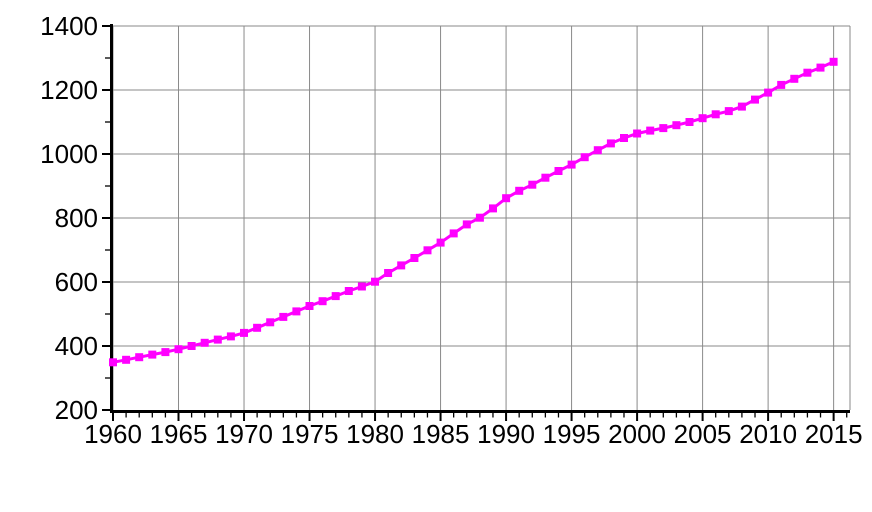 Image resolution: width=872 pixels, height=512 pixels. I want to click on x-tick-label: 2005, so click(703, 434).